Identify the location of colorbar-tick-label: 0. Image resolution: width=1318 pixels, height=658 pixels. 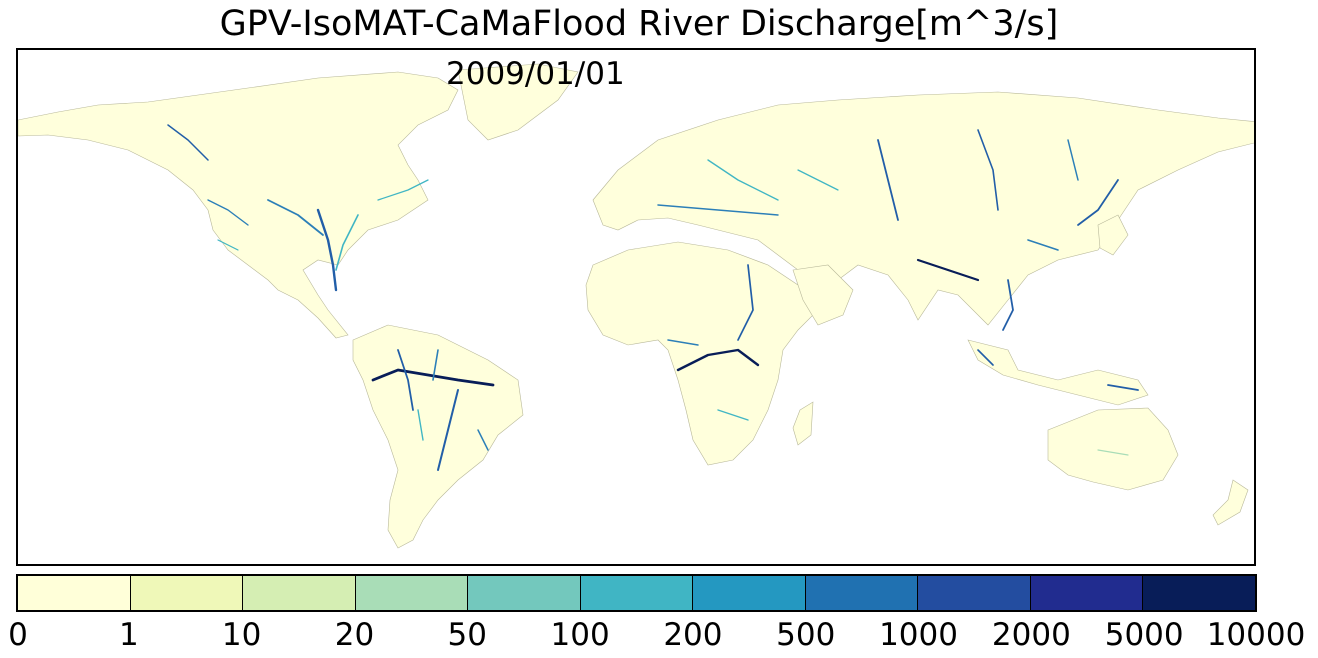
(18, 635).